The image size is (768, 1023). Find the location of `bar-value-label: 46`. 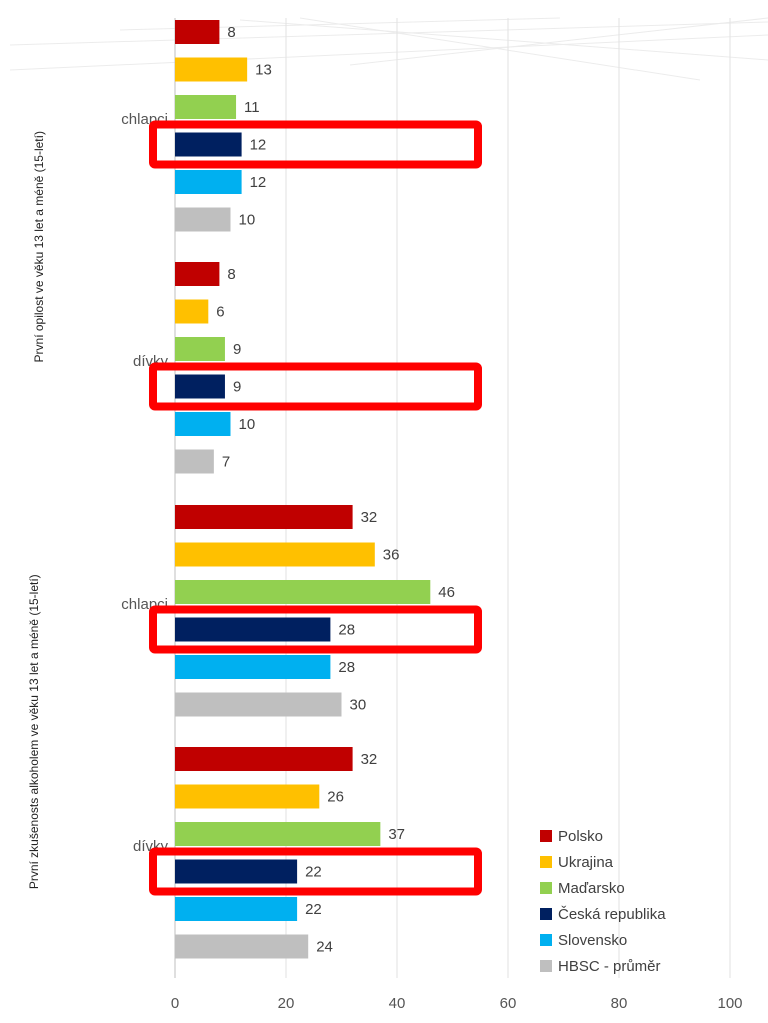

bar-value-label: 46 is located at coordinates (446, 592).